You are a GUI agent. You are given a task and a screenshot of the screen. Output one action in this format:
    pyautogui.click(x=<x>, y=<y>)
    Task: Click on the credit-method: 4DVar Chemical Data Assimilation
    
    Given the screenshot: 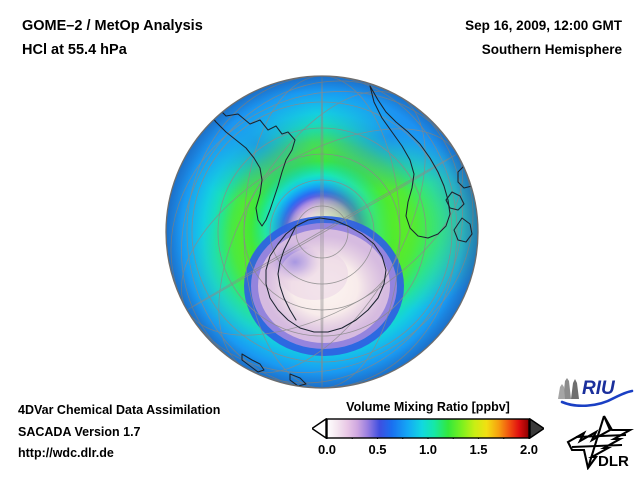 What is the action you would take?
    pyautogui.click(x=119, y=410)
    